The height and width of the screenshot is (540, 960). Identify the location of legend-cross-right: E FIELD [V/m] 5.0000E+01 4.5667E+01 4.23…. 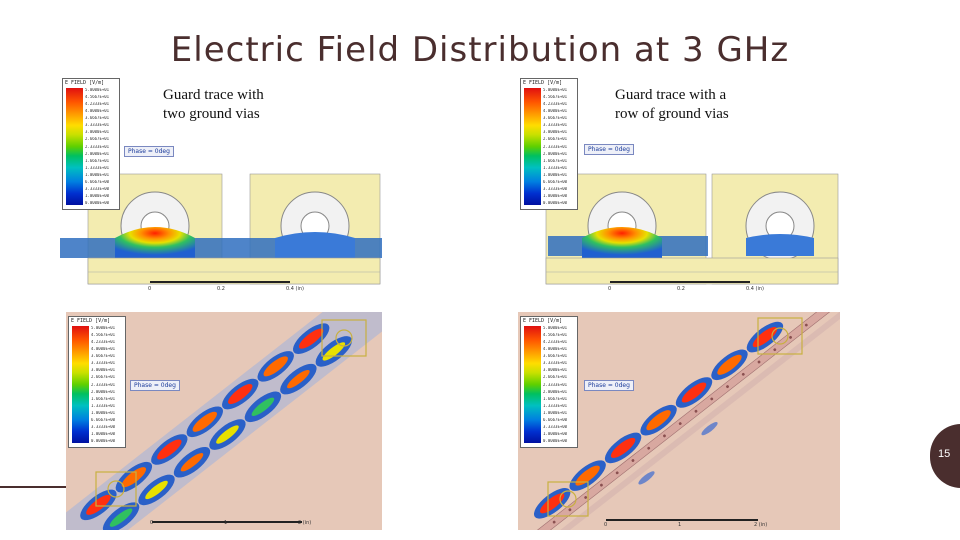
(549, 144).